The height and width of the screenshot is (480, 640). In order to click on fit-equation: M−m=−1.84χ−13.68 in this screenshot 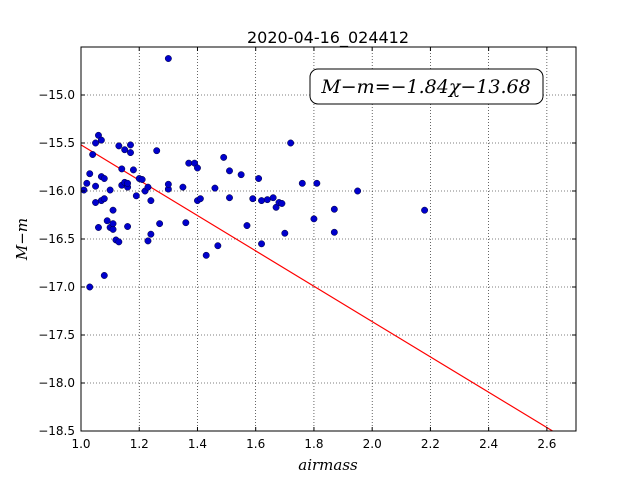, I will do `click(425, 87)`.